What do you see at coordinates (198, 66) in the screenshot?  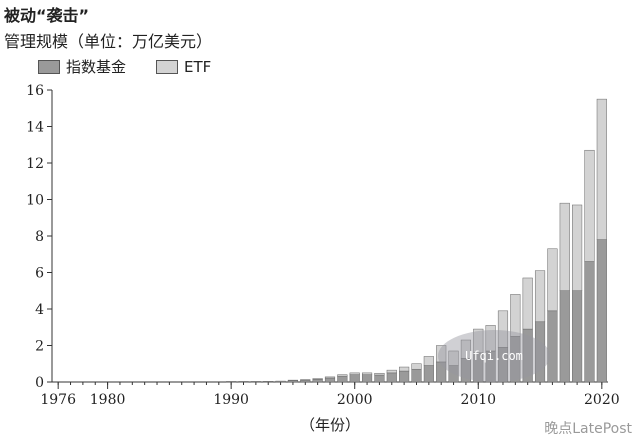 I see `legend-label-etf: ETF` at bounding box center [198, 66].